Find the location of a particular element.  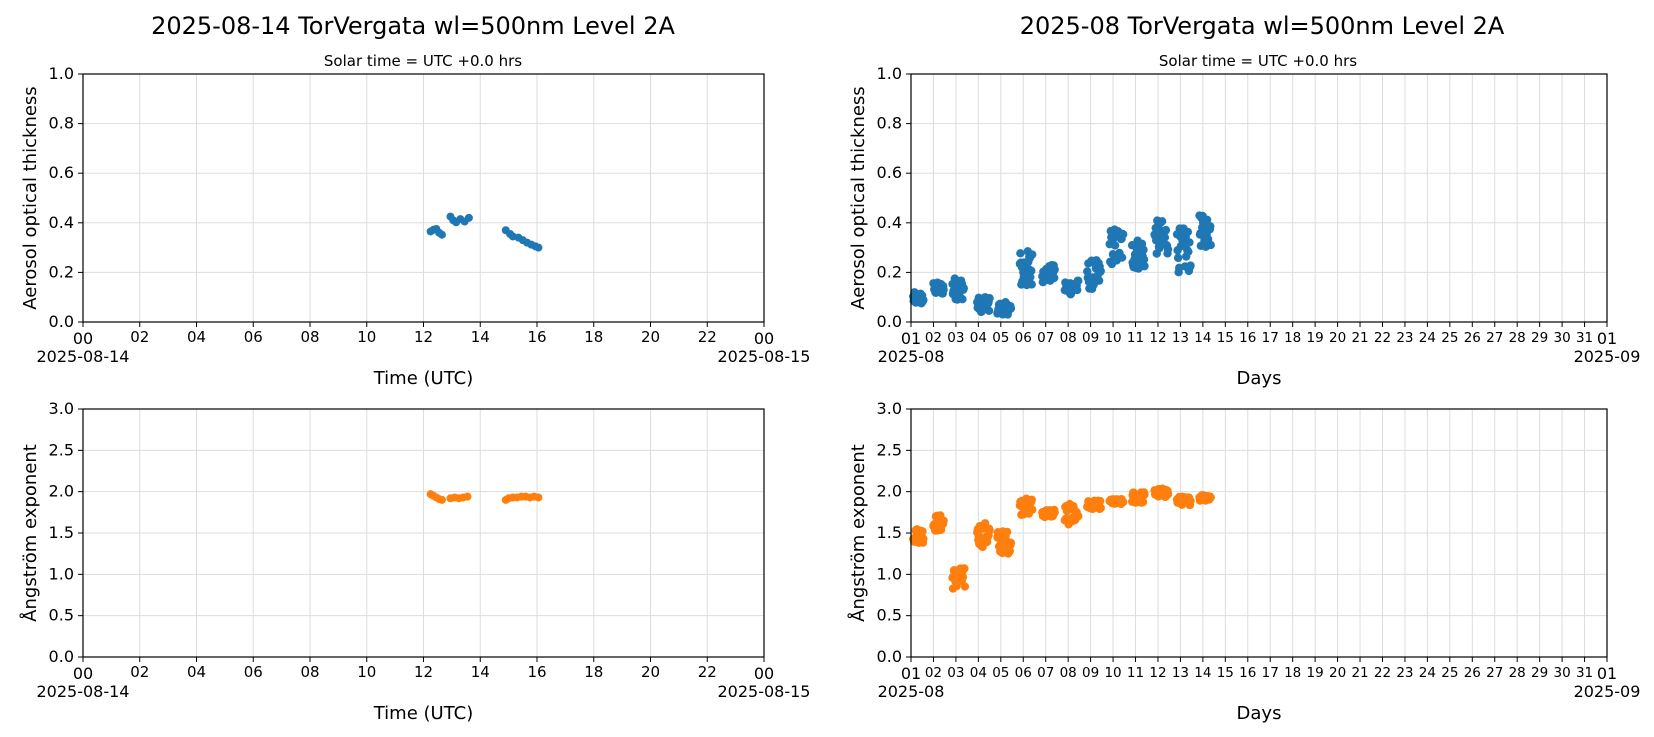

x-tick-label: 04 is located at coordinates (978, 673).